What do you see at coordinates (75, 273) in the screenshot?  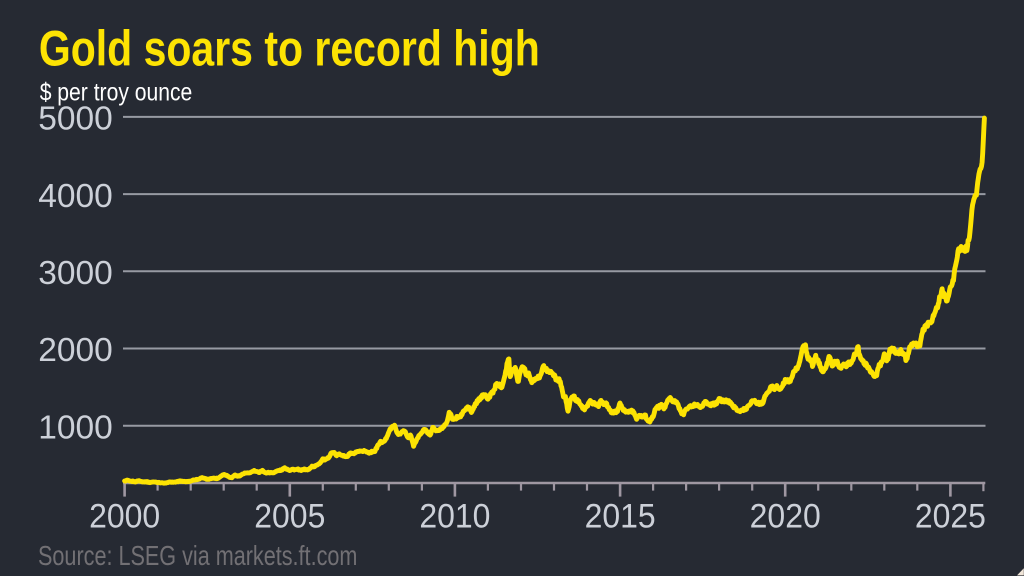 I see `svg-text: 3000` at bounding box center [75, 273].